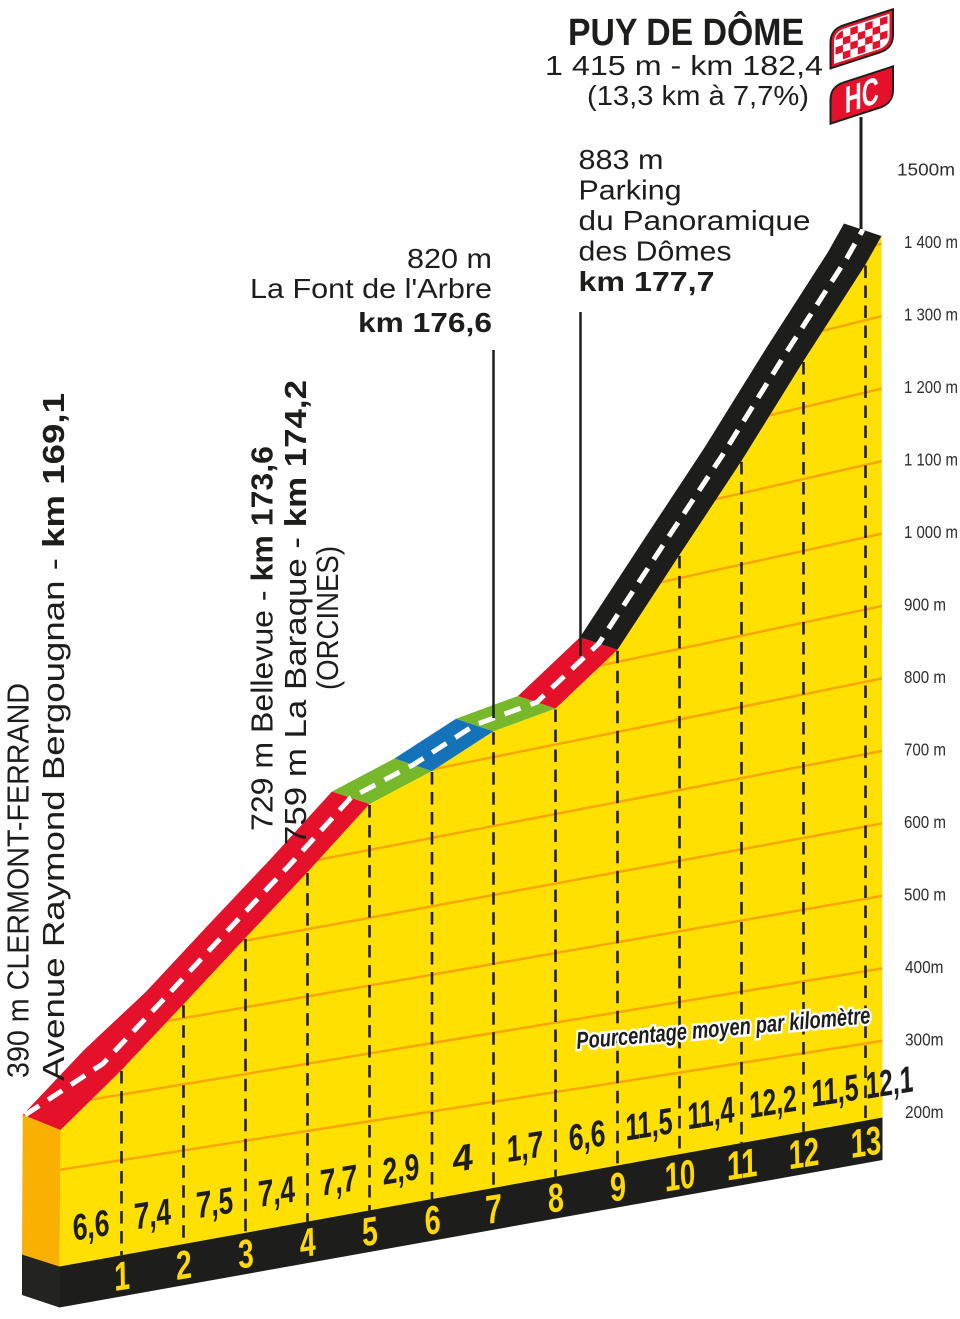 The image size is (960, 1319). What do you see at coordinates (53, 737) in the screenshot?
I see `svg-text:Avenue Raymond Bergougnan - km: Avenue Raymond Bergougnan - km 169,1` at bounding box center [53, 737].